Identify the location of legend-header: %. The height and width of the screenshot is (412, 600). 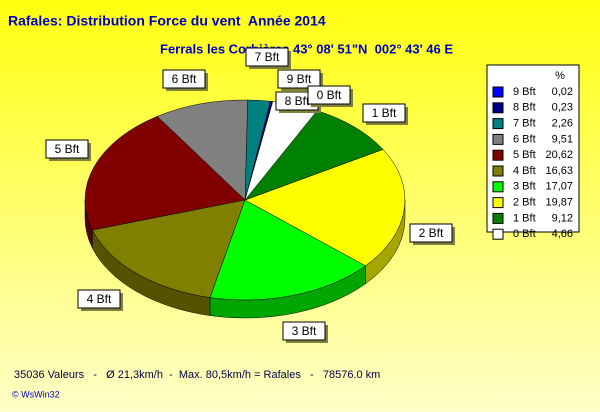
(560, 76).